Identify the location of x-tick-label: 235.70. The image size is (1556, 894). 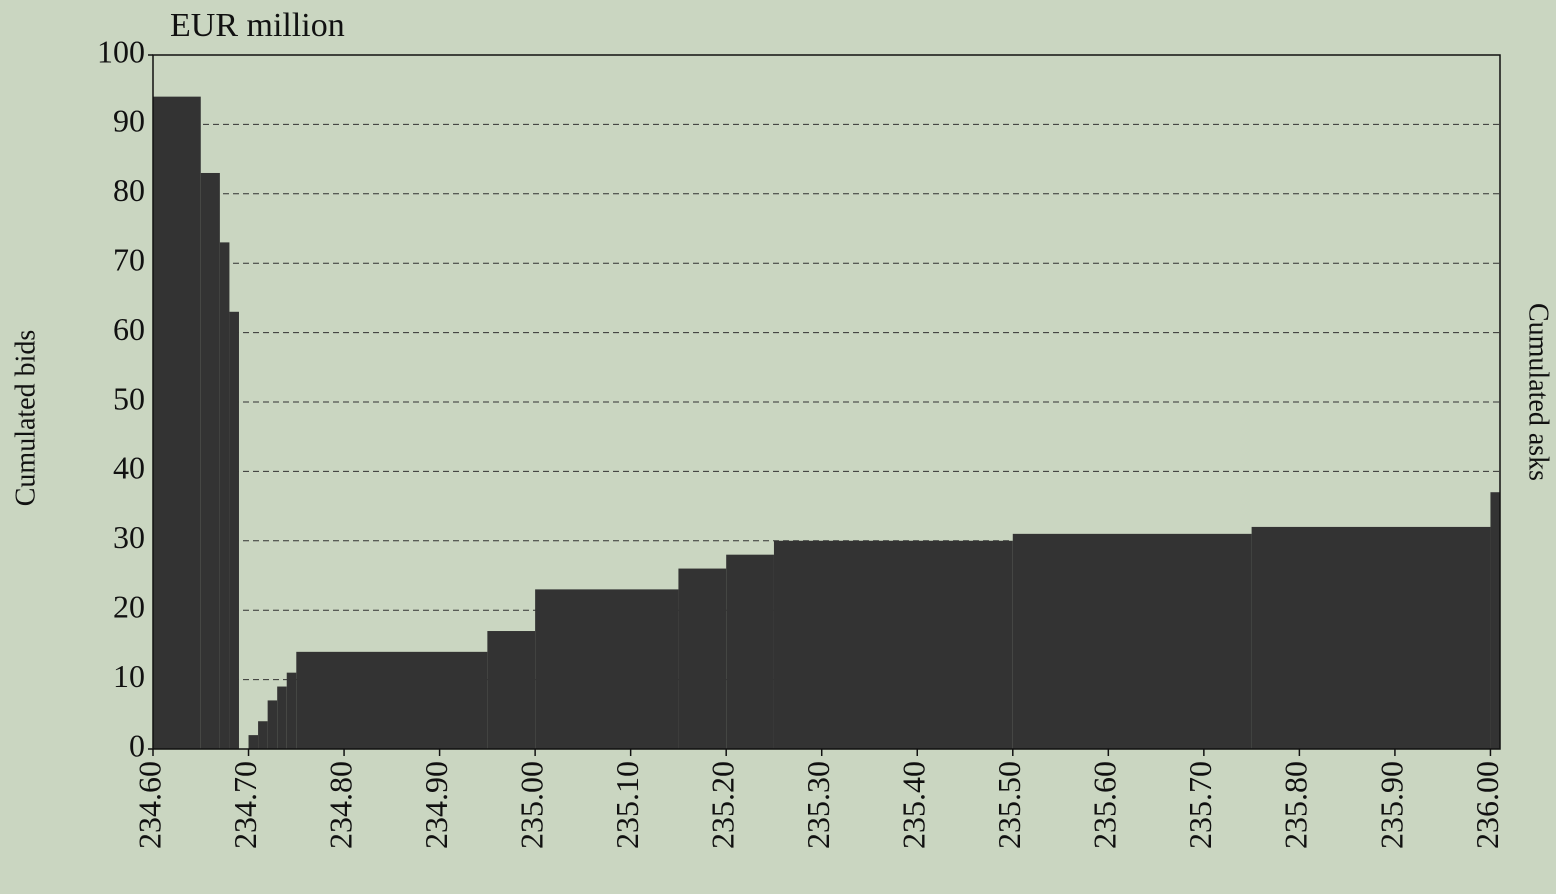
(1200, 805).